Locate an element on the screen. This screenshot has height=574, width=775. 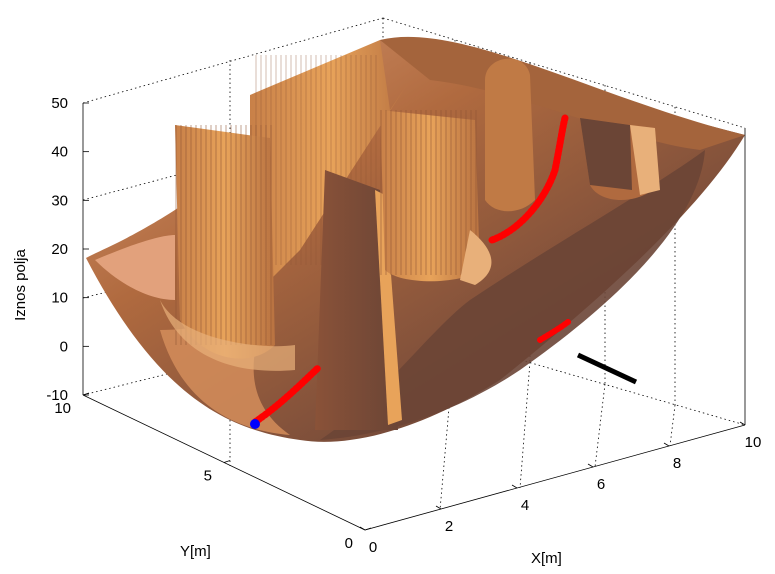
obstacle-right-block-shadow is located at coordinates (606, 154).